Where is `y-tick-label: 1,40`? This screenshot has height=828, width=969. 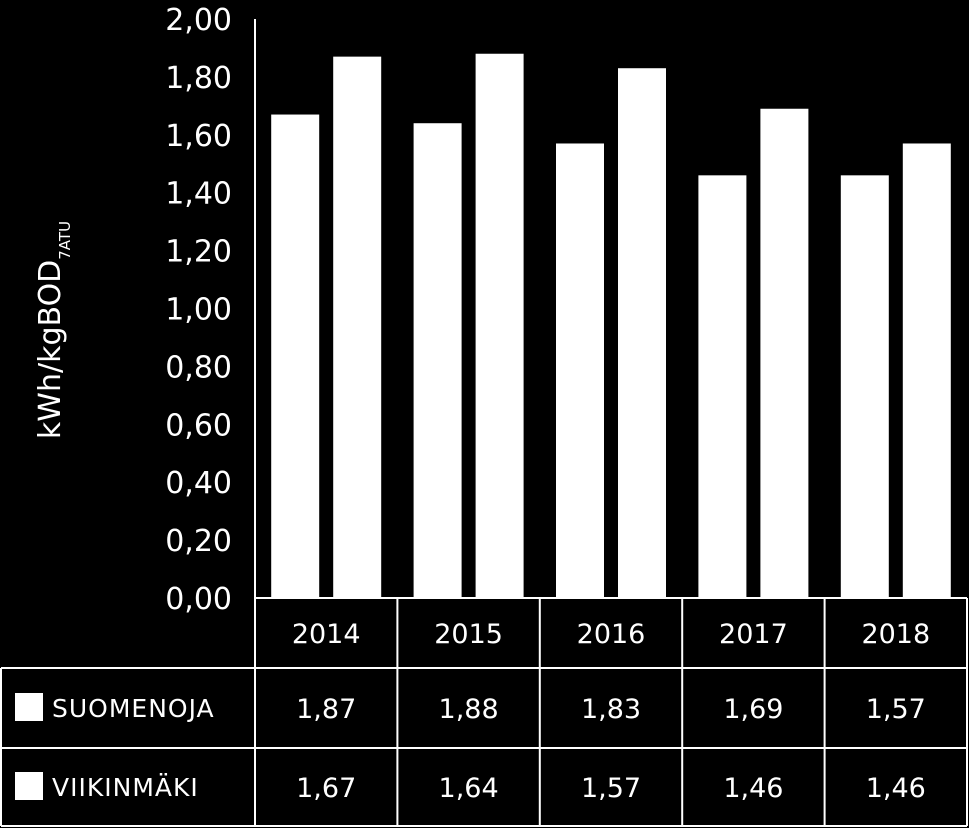 y-tick-label: 1,40 is located at coordinates (198, 194).